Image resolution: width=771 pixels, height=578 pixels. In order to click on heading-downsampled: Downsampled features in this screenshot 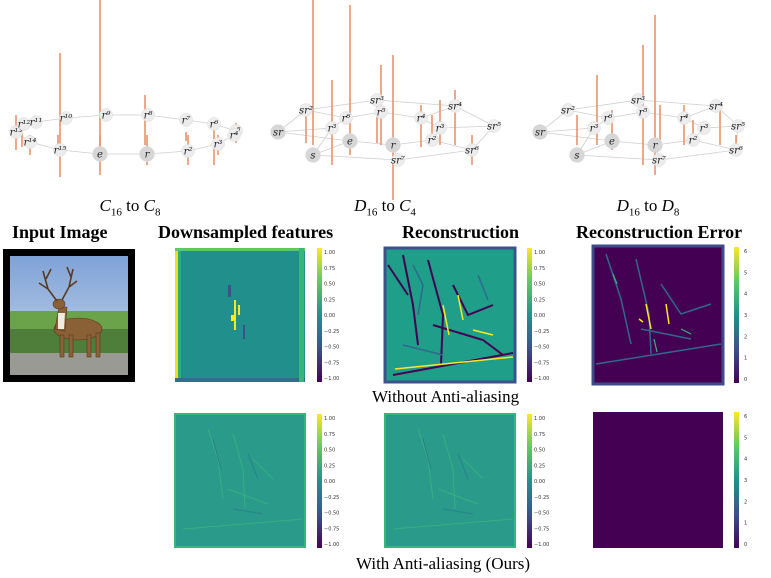, I will do `click(246, 232)`.